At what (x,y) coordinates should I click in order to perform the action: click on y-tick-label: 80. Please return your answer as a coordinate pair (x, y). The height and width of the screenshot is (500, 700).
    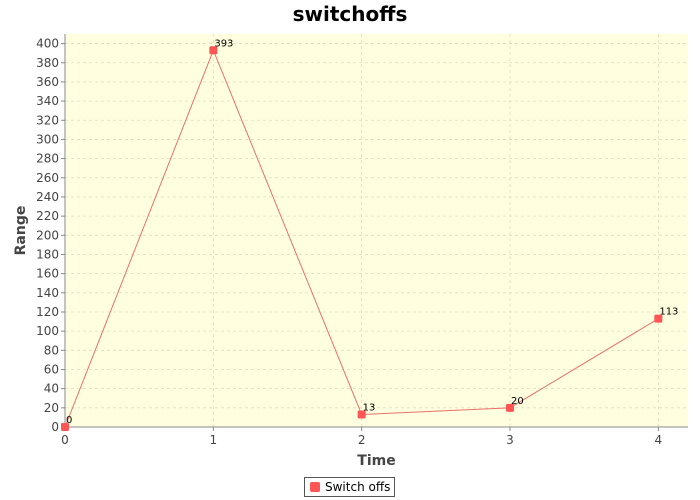
    Looking at the image, I should click on (51, 350).